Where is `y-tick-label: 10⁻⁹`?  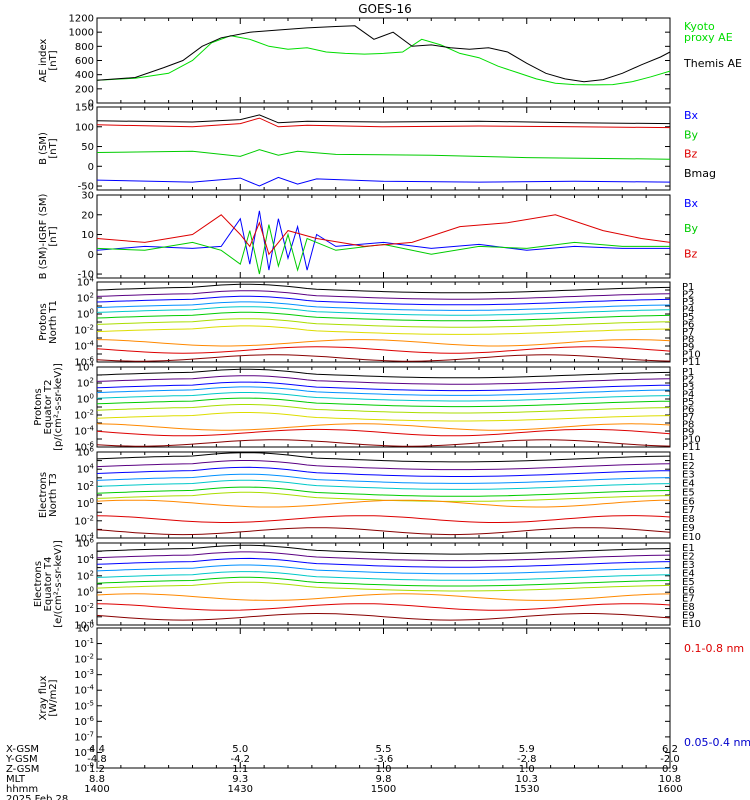 y-tick-label: 10⁻⁹ is located at coordinates (84, 768).